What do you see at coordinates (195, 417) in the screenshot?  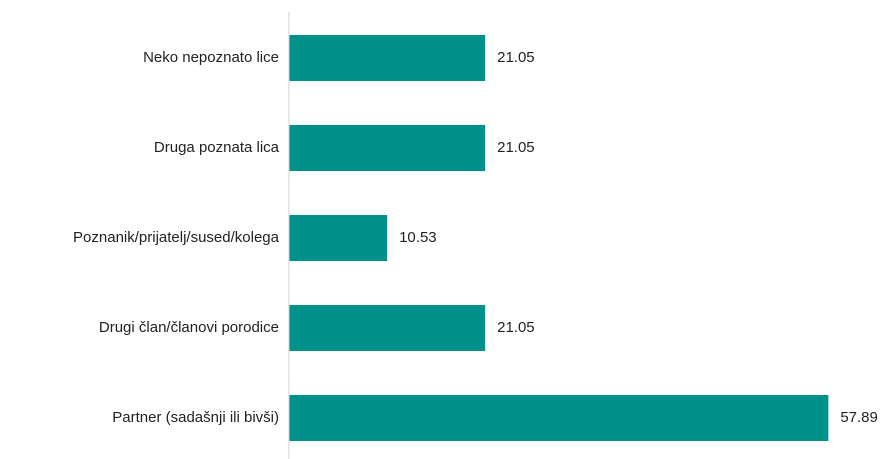 I see `y-tick-label: Partner (sadašnji ili bivši)` at bounding box center [195, 417].